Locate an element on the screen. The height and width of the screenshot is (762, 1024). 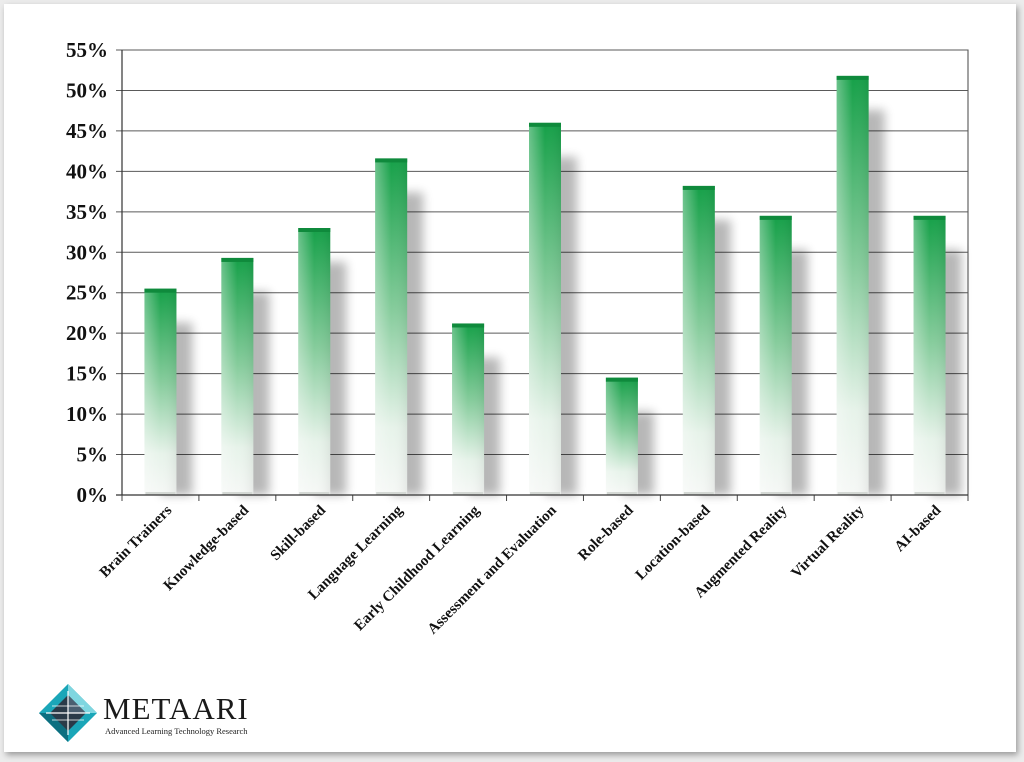
y-tick-label: 45% is located at coordinates (87, 131).